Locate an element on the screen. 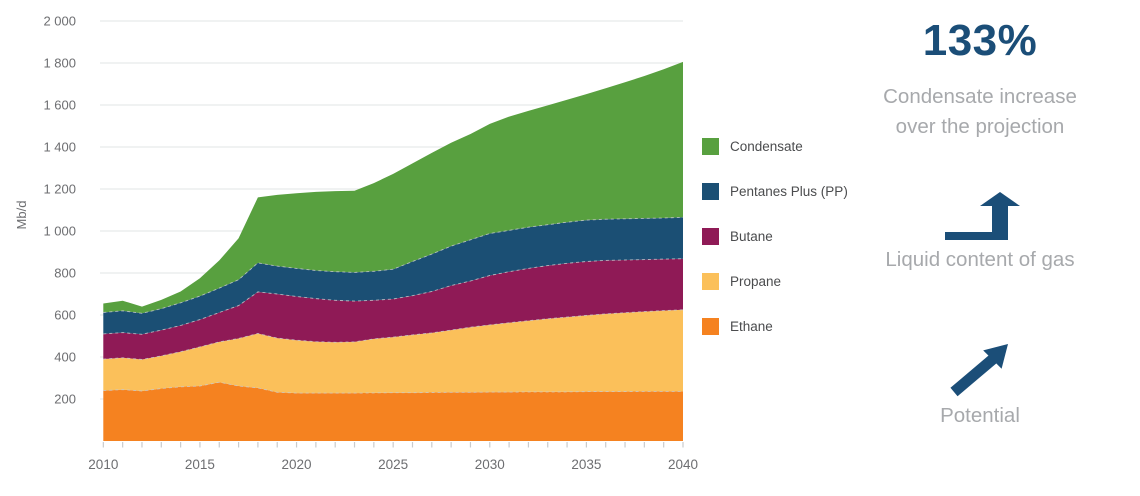 This screenshot has height=496, width=1140. elbow-up-arrow-icon is located at coordinates (982, 216).